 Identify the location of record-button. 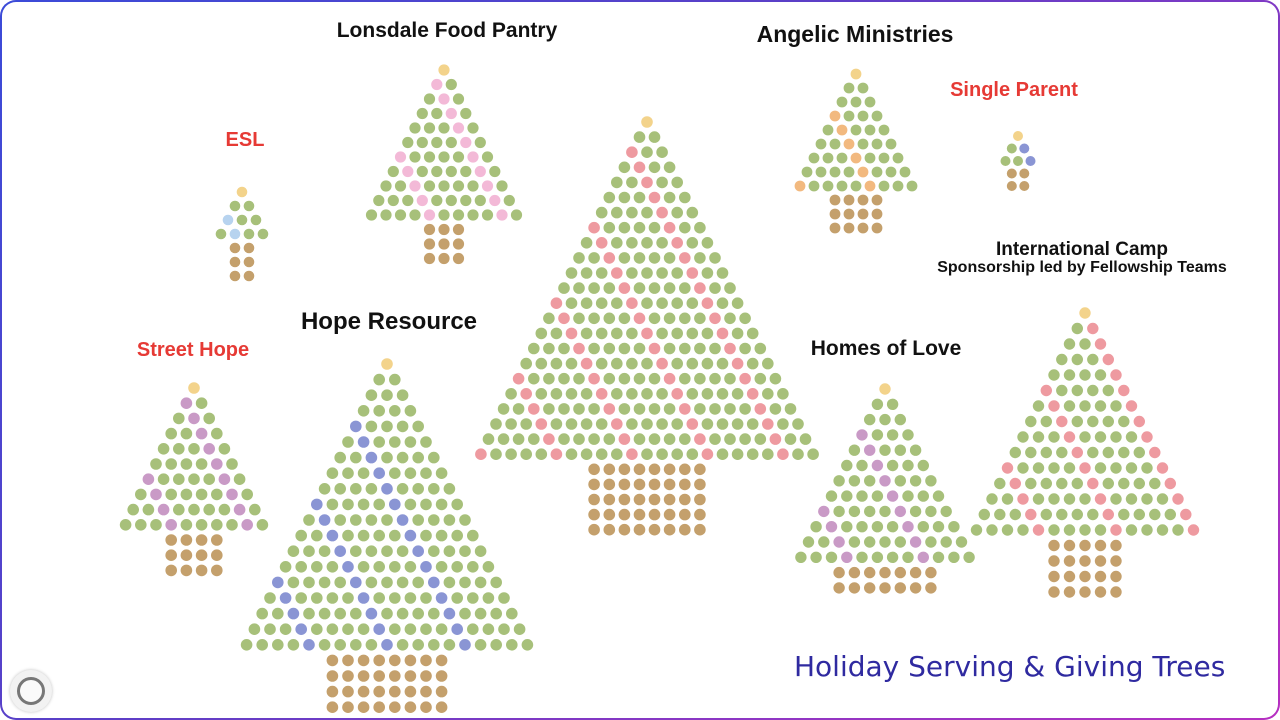
(31, 691).